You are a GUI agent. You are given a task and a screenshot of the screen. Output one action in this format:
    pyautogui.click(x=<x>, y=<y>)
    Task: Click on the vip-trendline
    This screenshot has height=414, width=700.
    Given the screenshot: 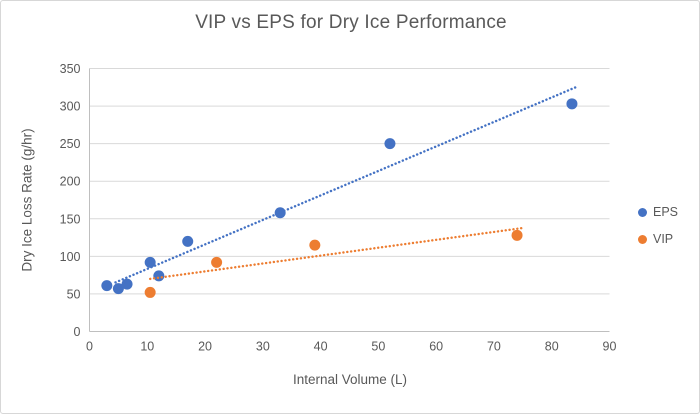 What is the action you would take?
    pyautogui.click(x=336, y=253)
    